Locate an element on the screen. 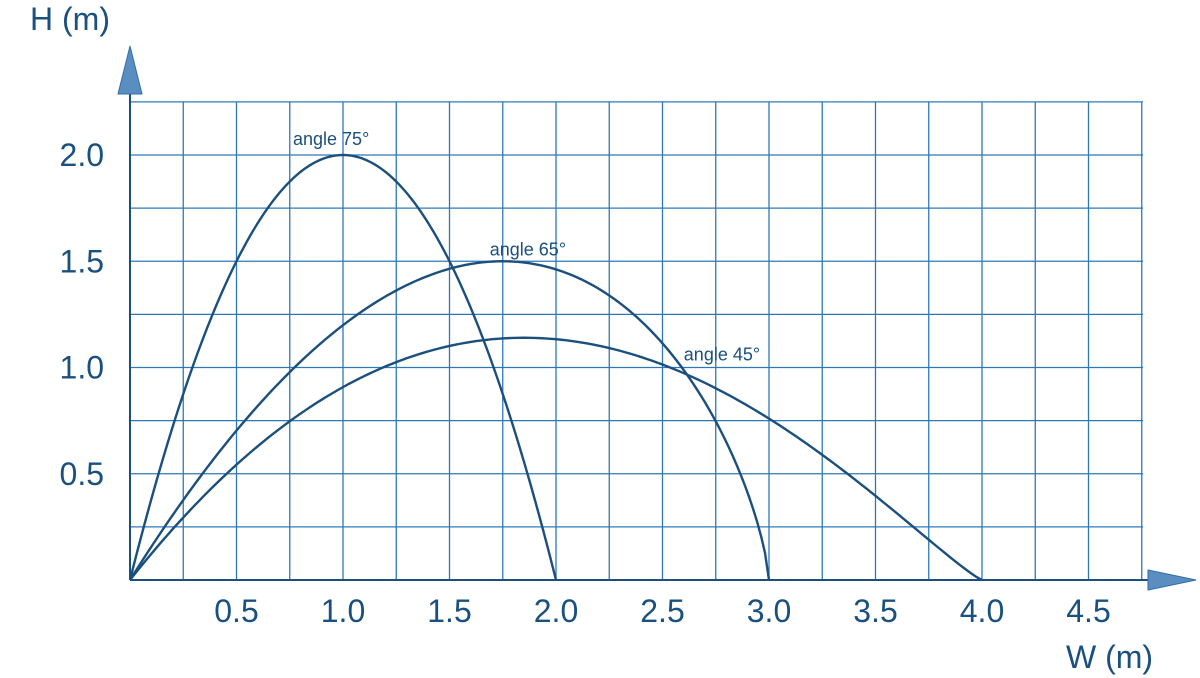  x-tick-label: 1.0 is located at coordinates (343, 611).